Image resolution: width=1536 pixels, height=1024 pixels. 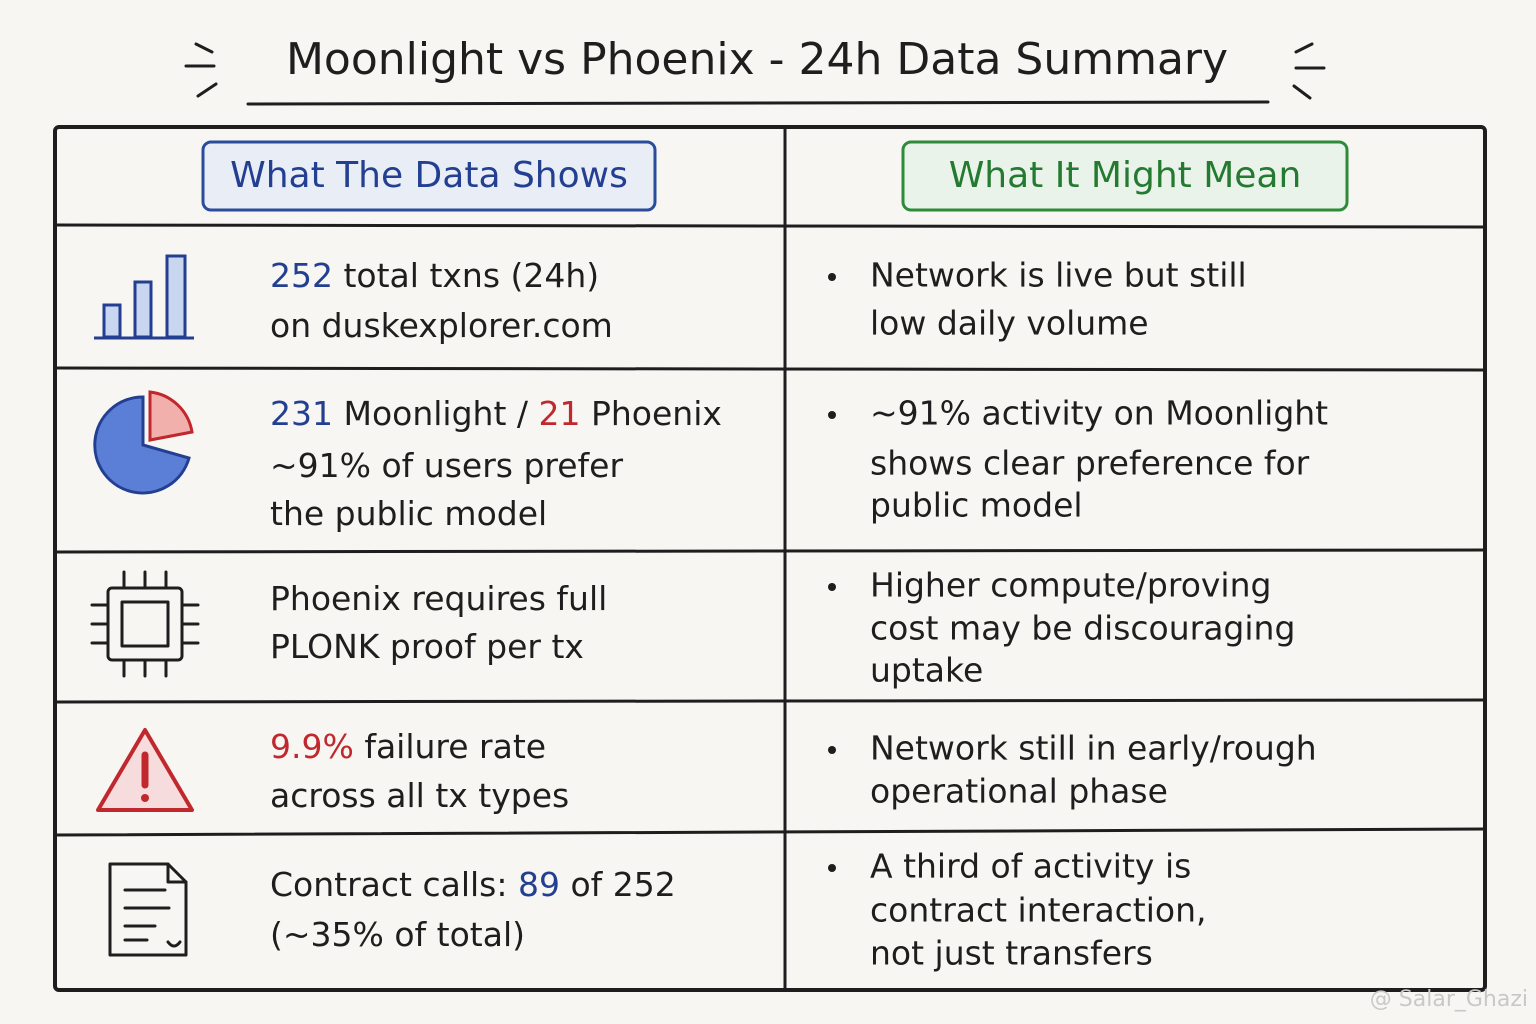 What do you see at coordinates (312, 746) in the screenshot?
I see `text-segment: 9.9%` at bounding box center [312, 746].